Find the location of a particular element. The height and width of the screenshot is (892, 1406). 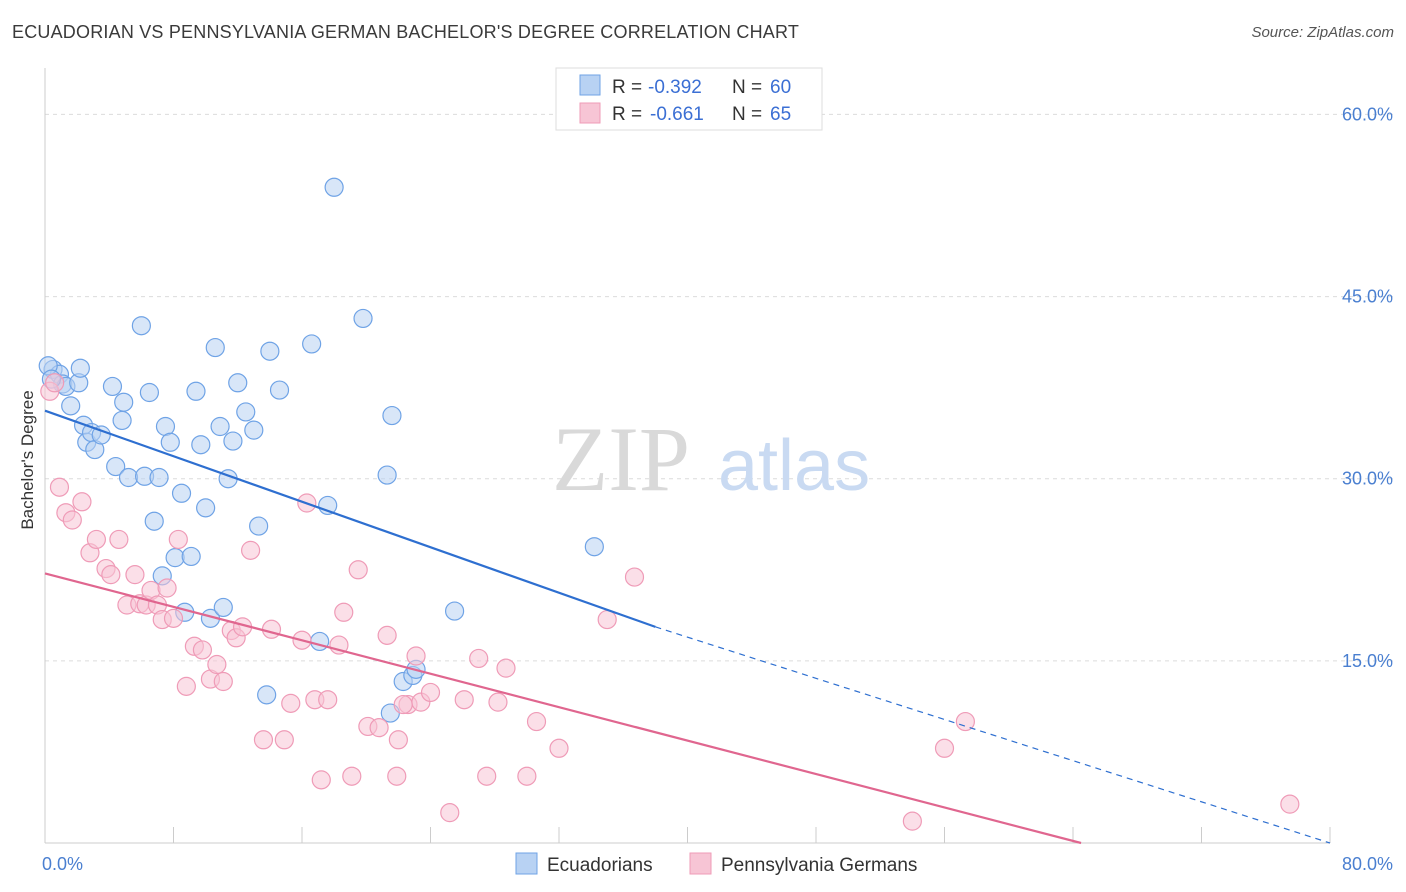

x-tick-label-max: 80.0% is located at coordinates (1367, 864).